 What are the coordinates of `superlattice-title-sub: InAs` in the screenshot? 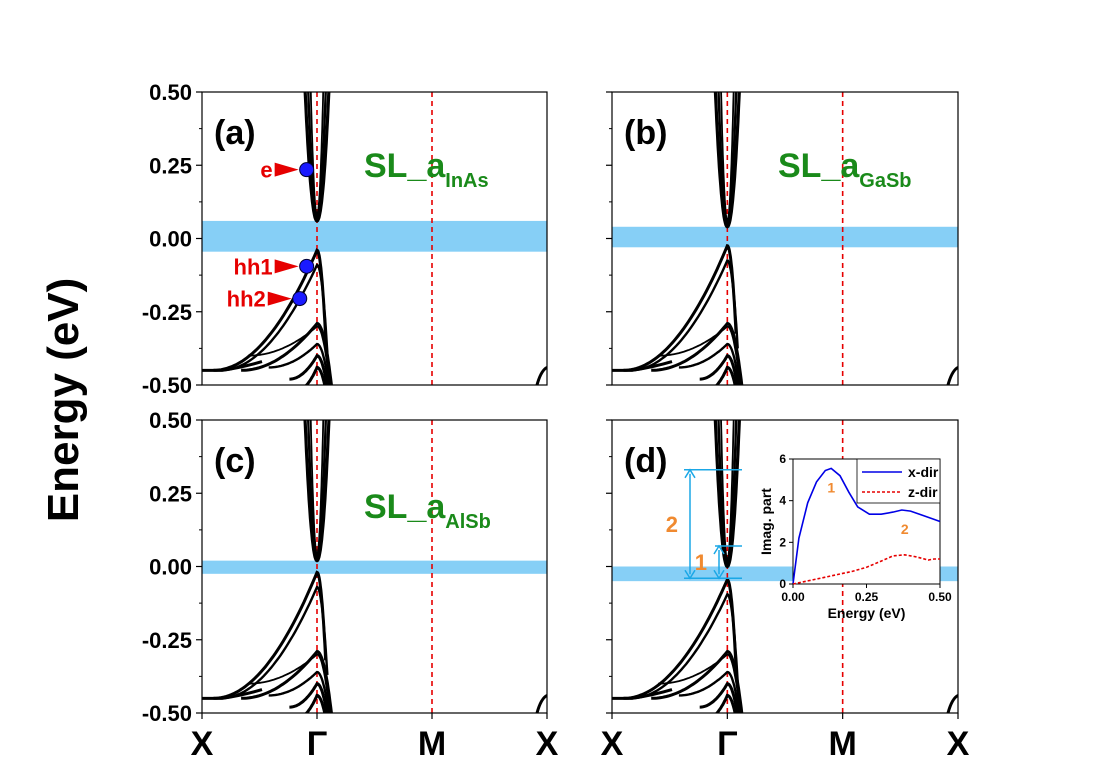 It's located at (466, 181).